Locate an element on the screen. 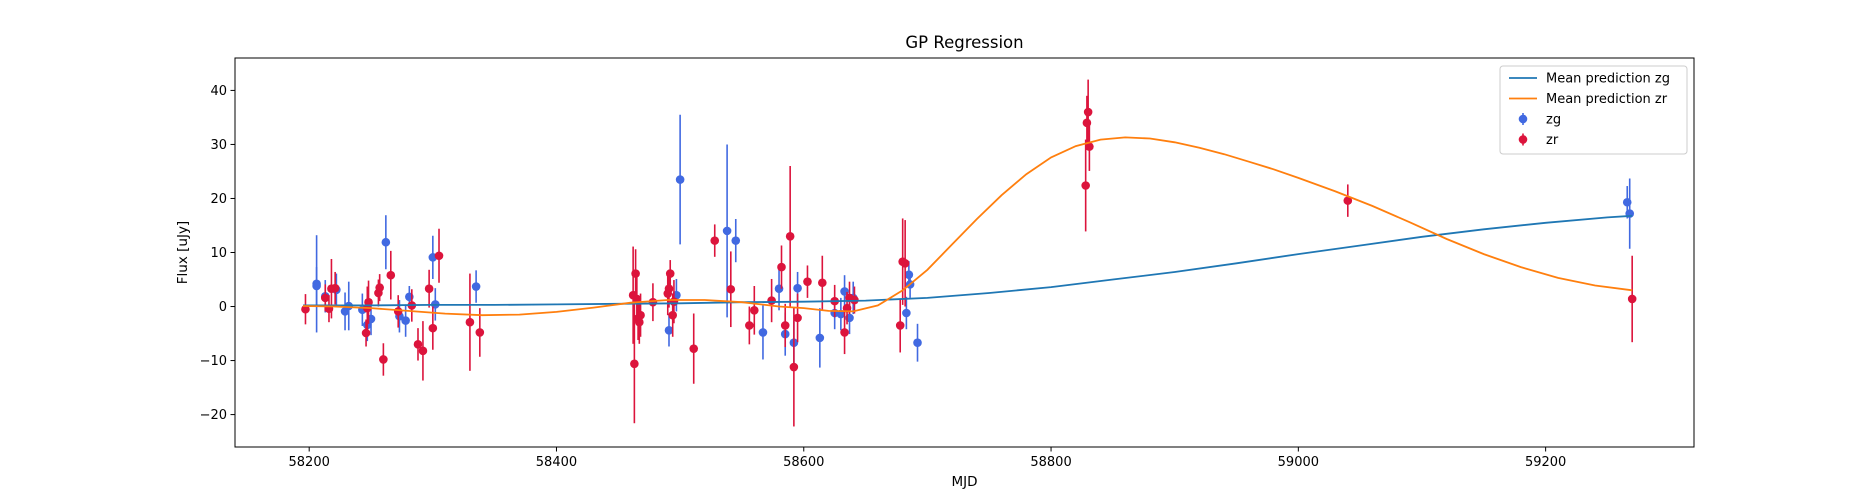 Image resolution: width=1875 pixels, height=500 pixels. legend-label: zg is located at coordinates (1553, 120).